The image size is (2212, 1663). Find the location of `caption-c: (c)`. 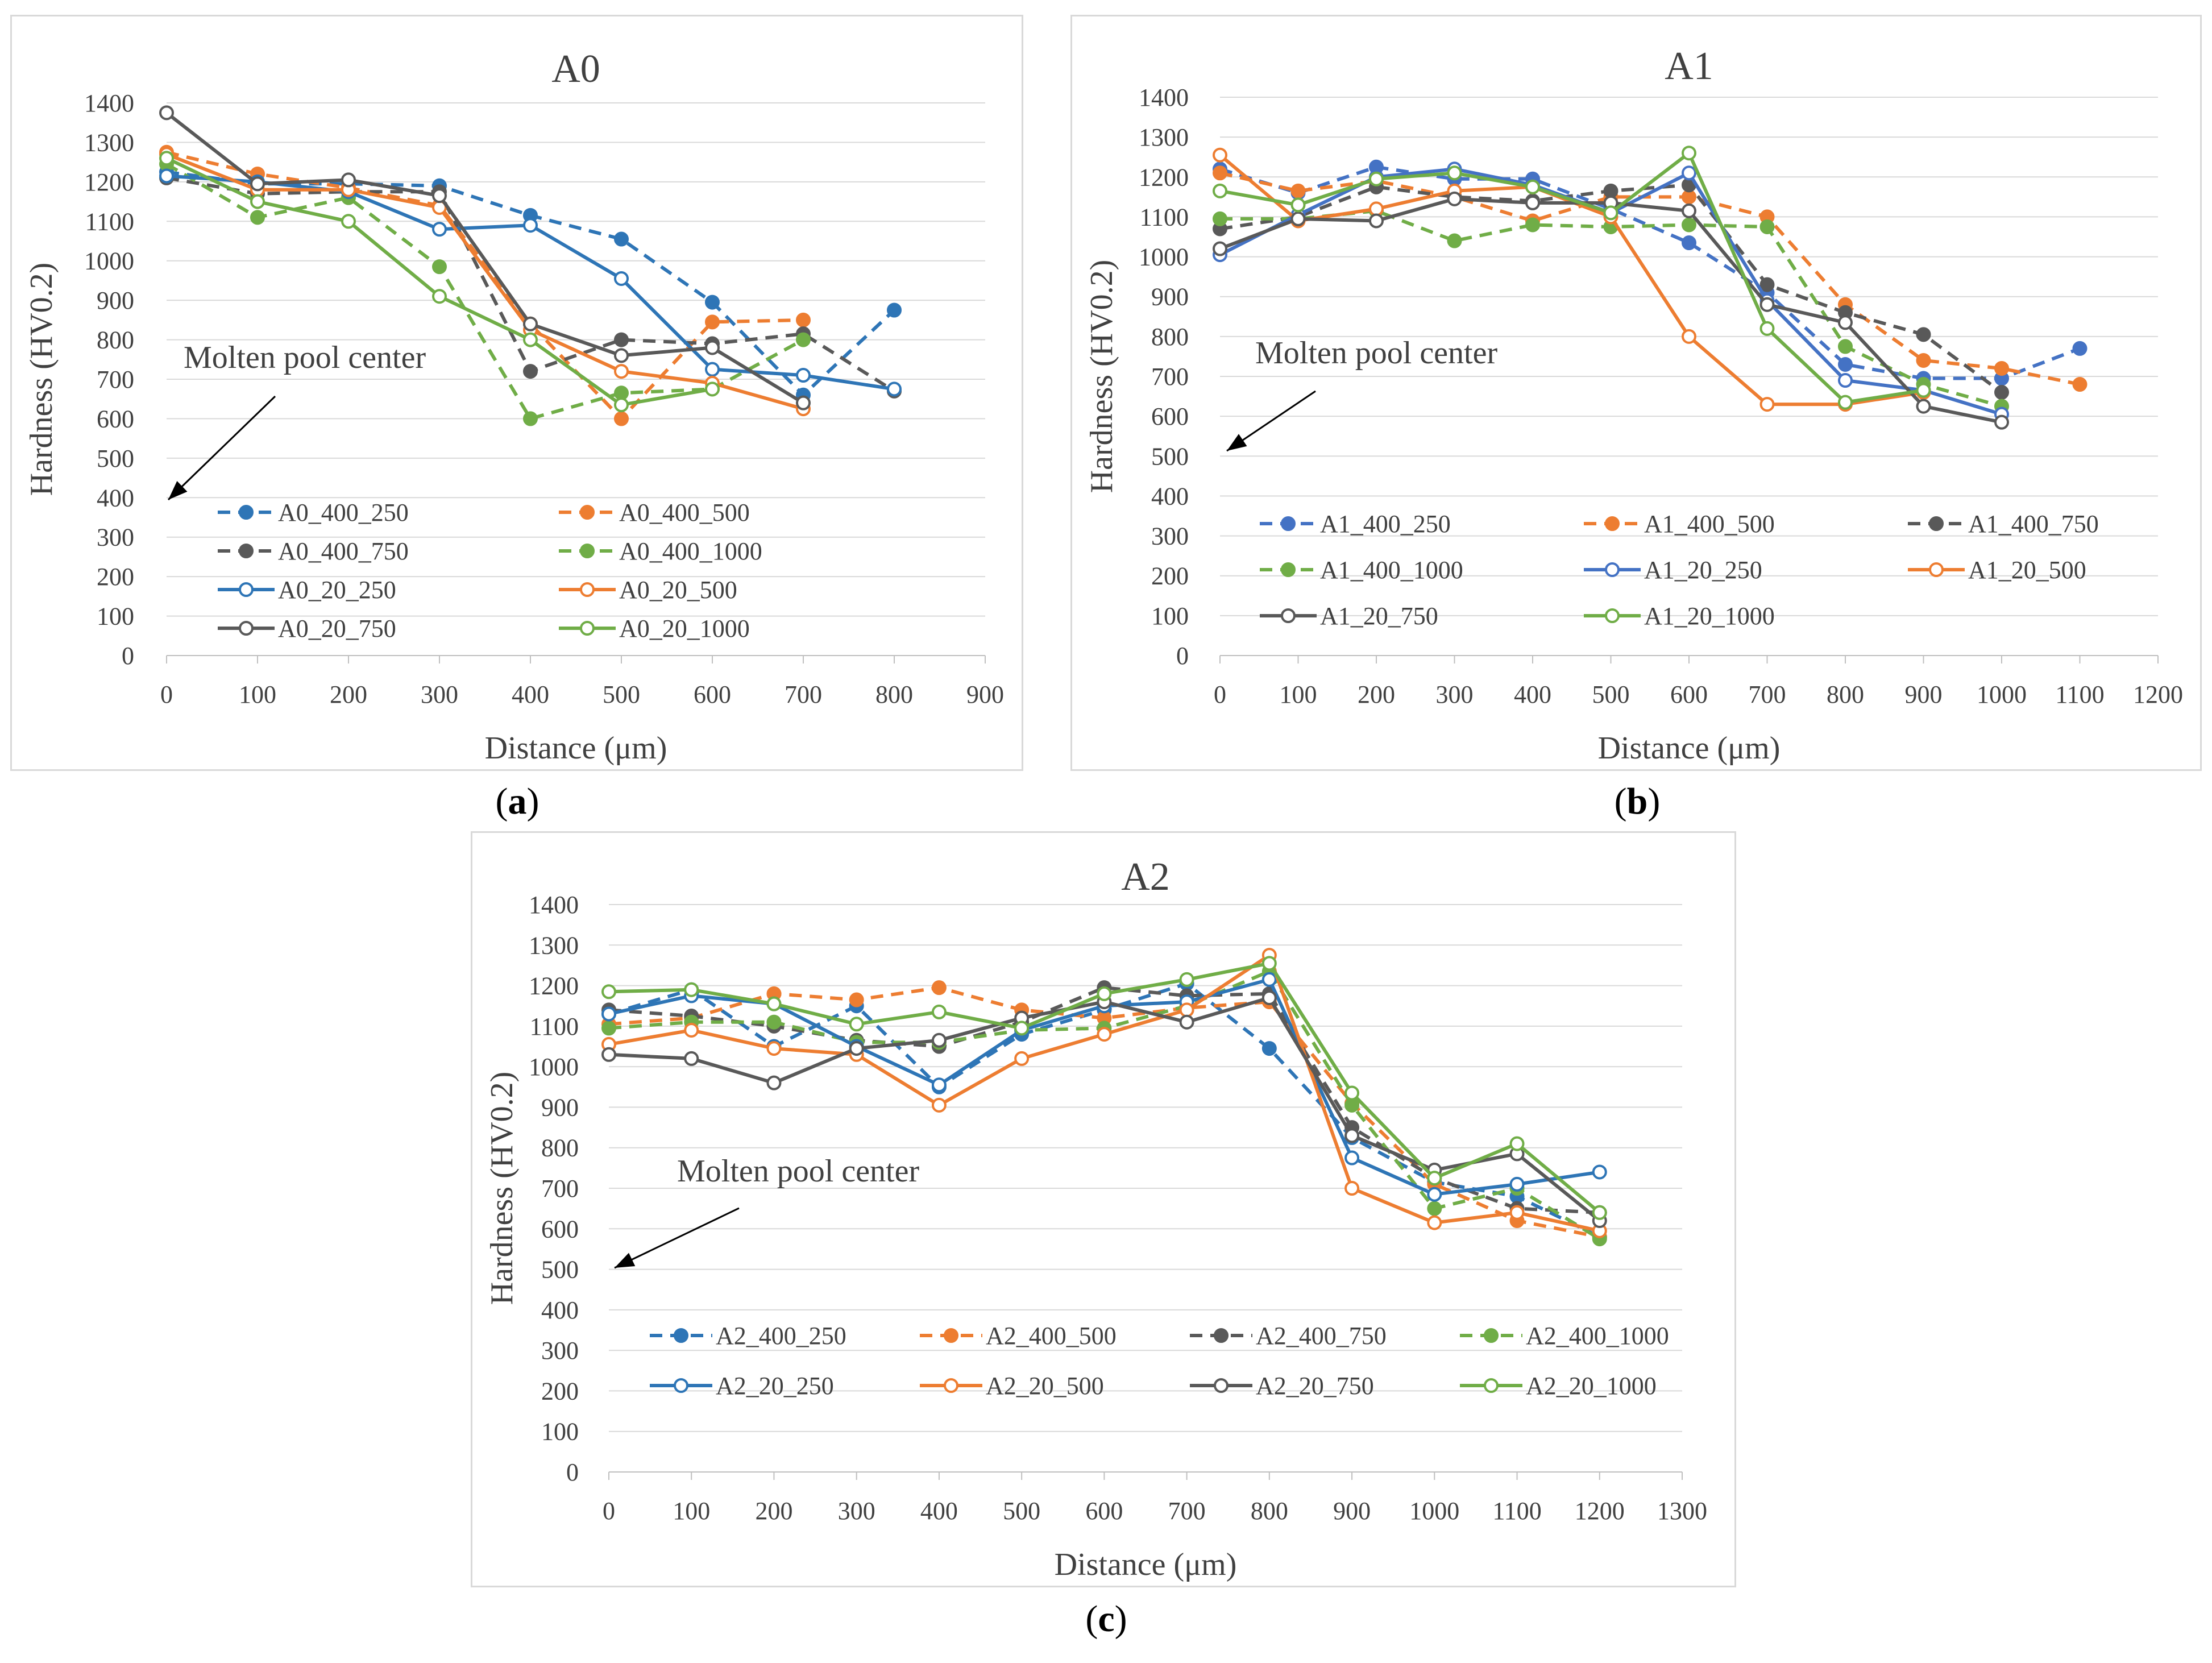

caption-c: (c) is located at coordinates (1106, 1619).